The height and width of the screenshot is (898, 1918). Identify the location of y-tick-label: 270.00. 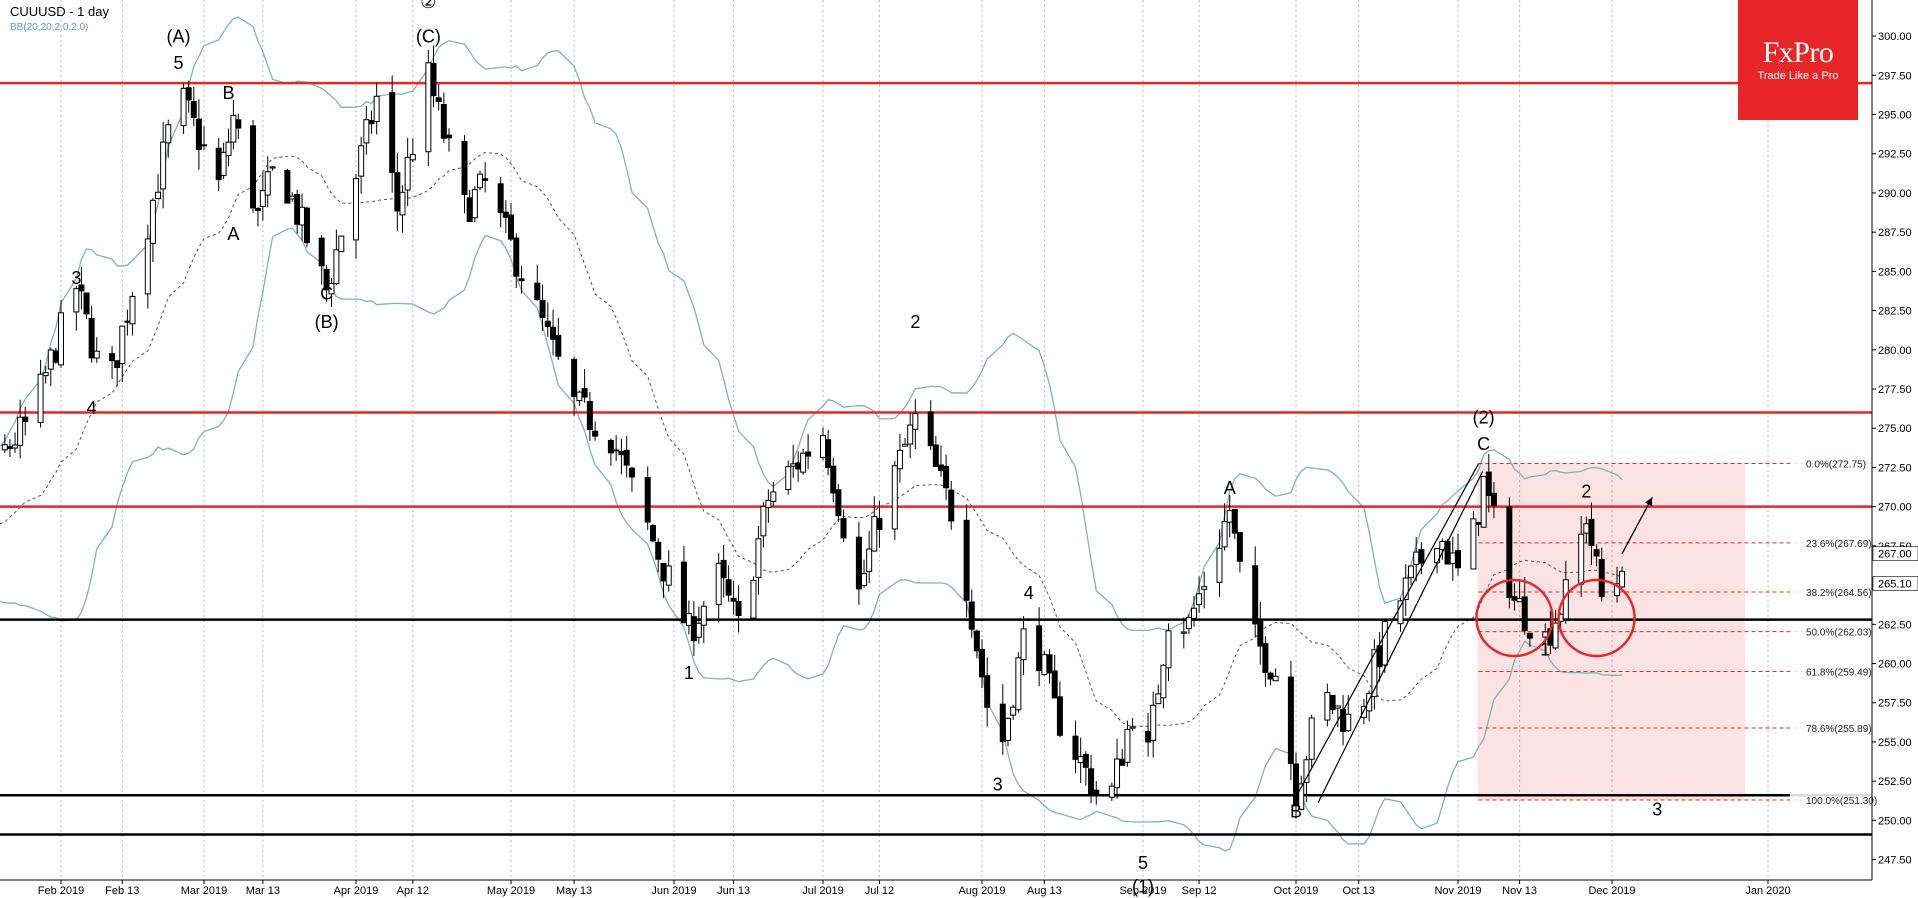
(1895, 508).